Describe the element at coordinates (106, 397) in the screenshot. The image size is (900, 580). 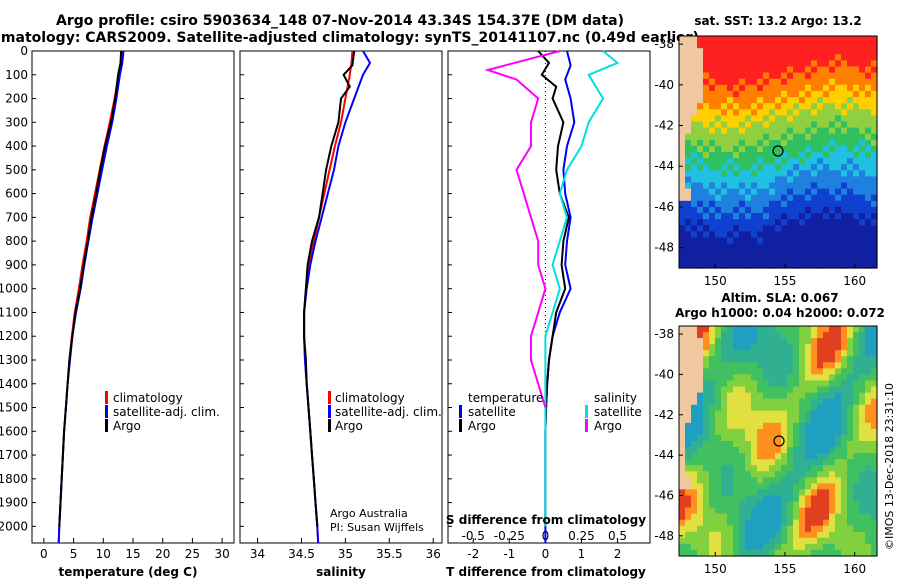
I see `legend-climatology-swatch` at that location.